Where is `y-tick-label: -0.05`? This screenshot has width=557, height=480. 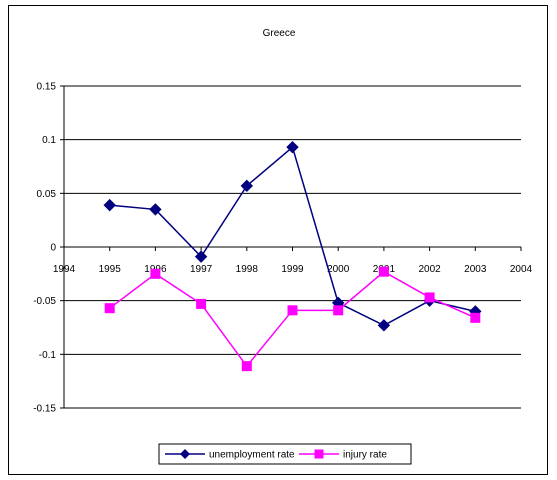
y-tick-label: -0.05 is located at coordinates (44, 301).